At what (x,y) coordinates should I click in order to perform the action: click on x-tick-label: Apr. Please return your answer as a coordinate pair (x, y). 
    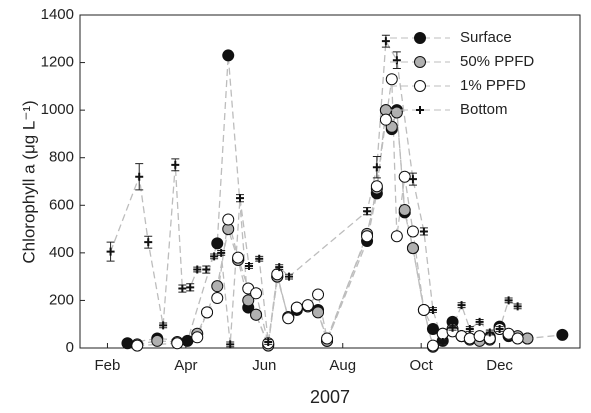
    Looking at the image, I should click on (185, 365).